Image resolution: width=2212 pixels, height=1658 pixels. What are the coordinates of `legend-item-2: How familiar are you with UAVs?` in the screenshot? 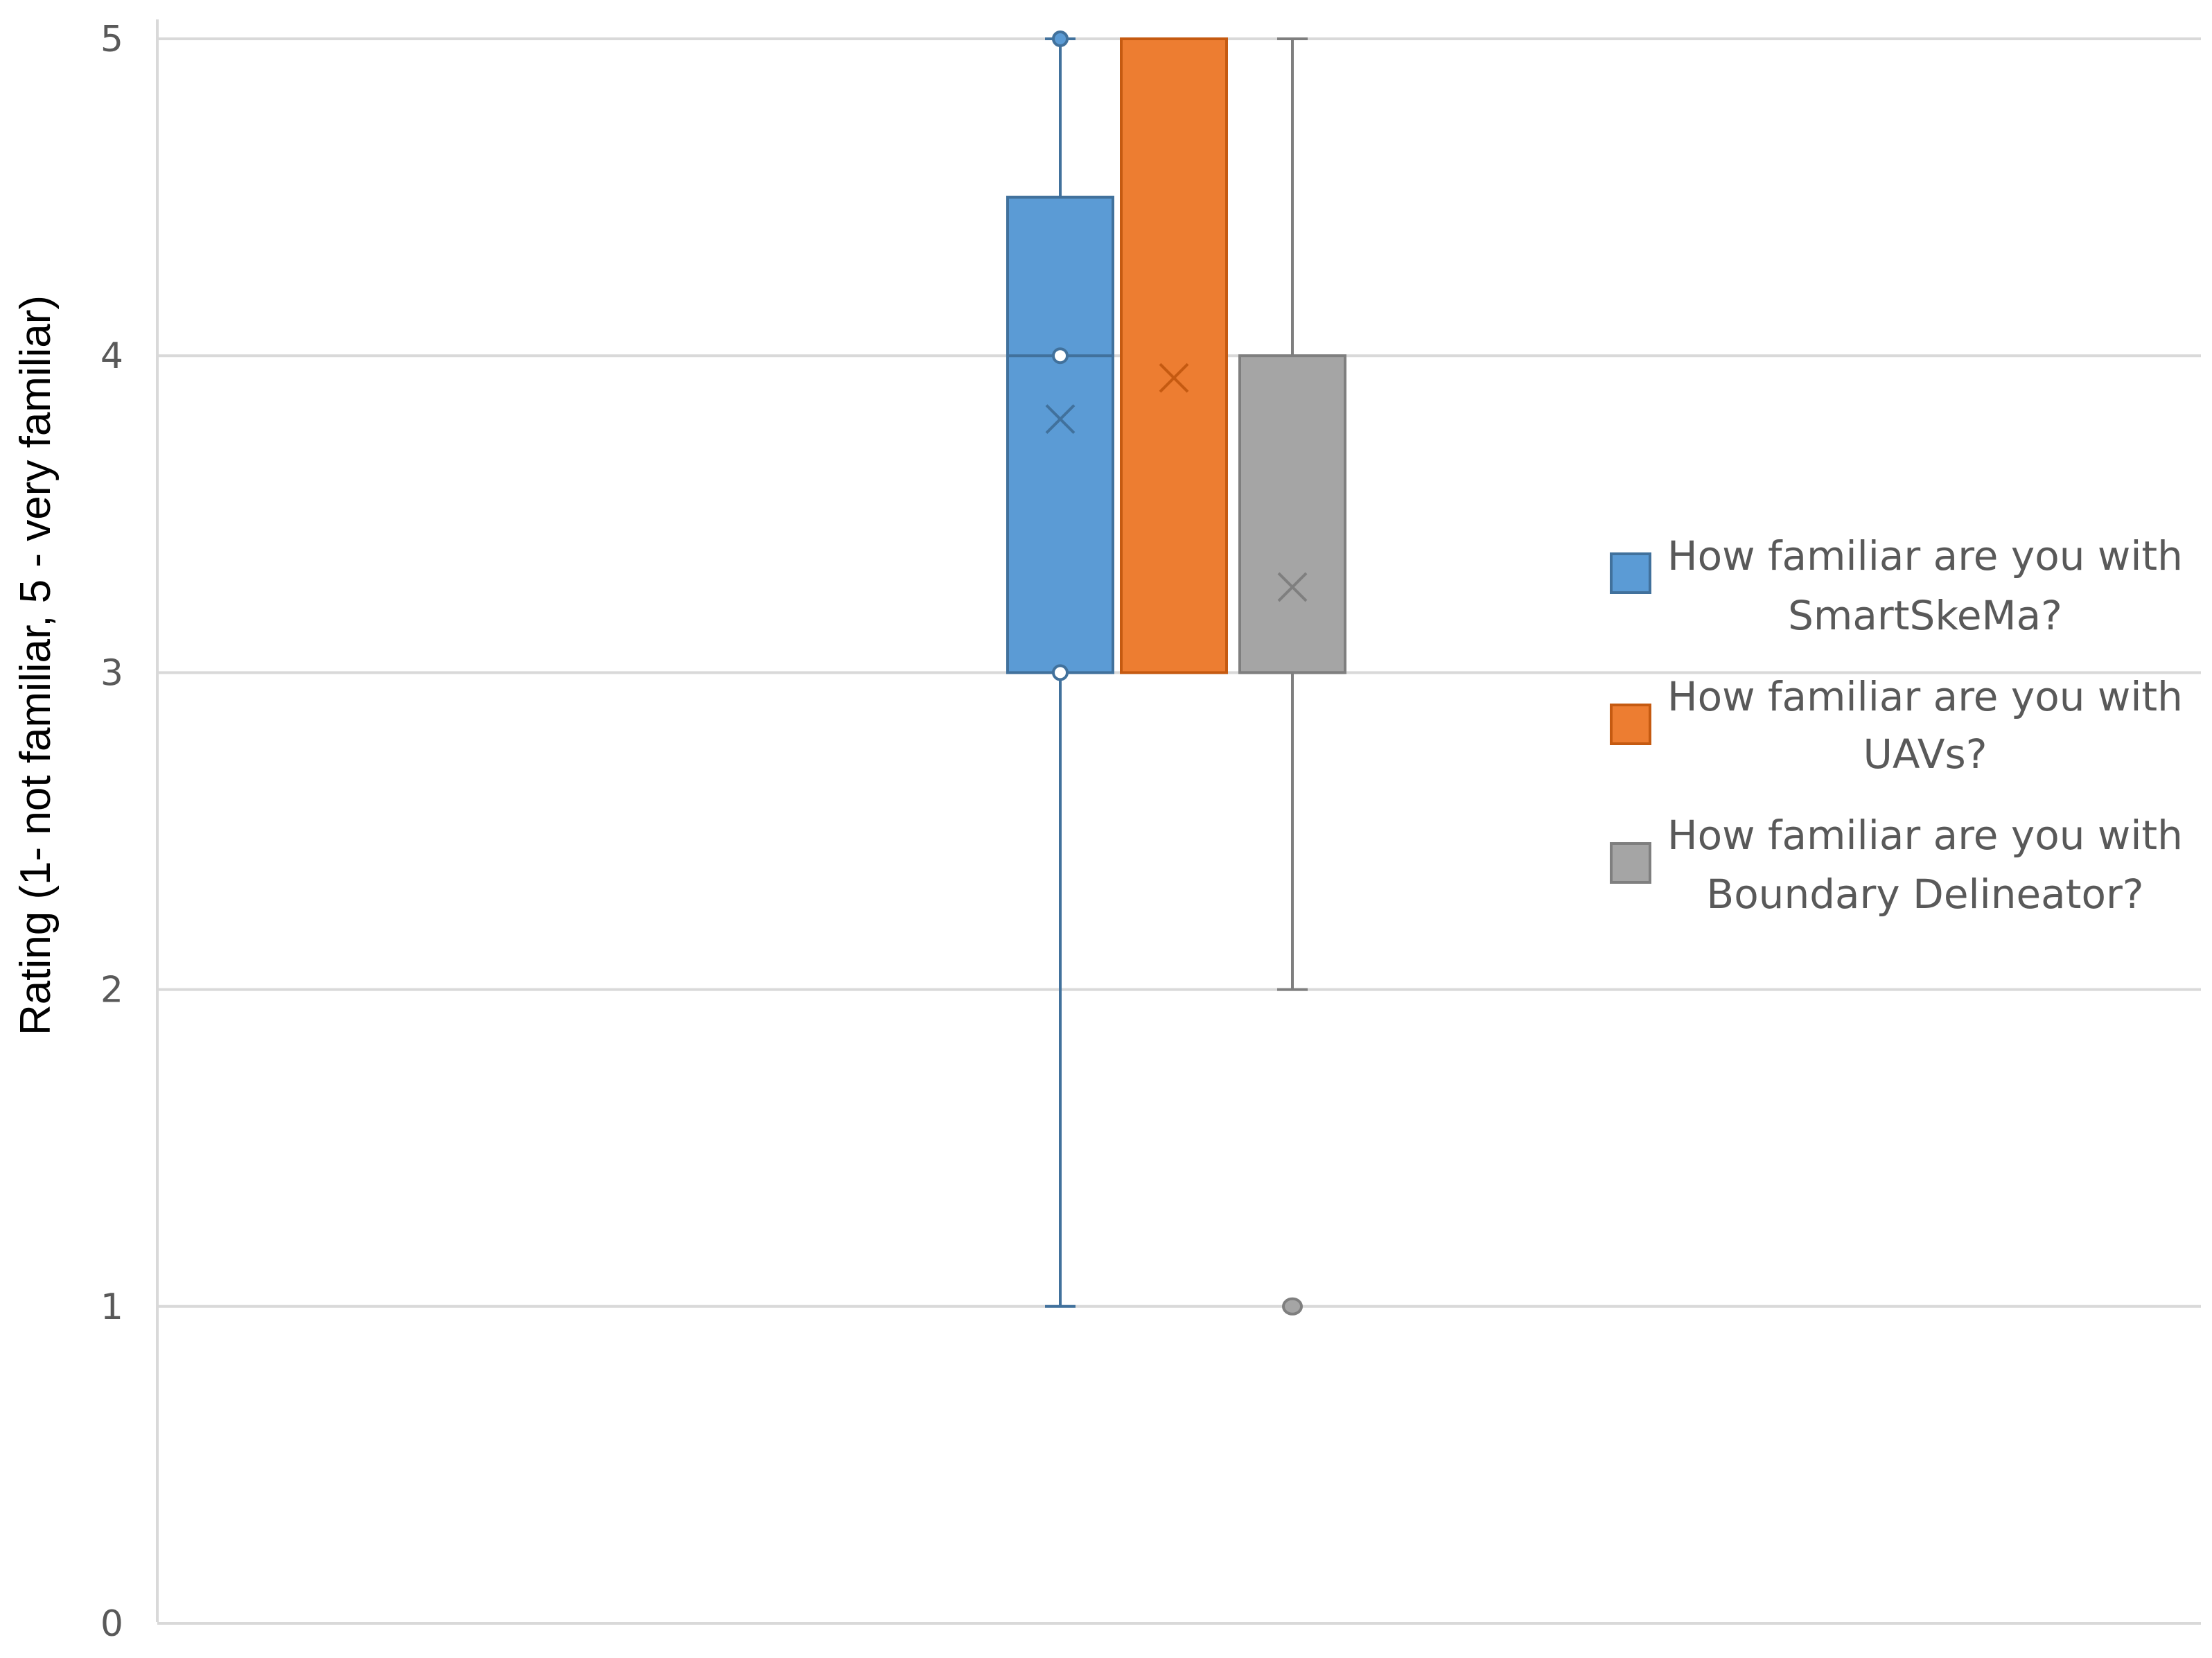 It's located at (1897, 726).